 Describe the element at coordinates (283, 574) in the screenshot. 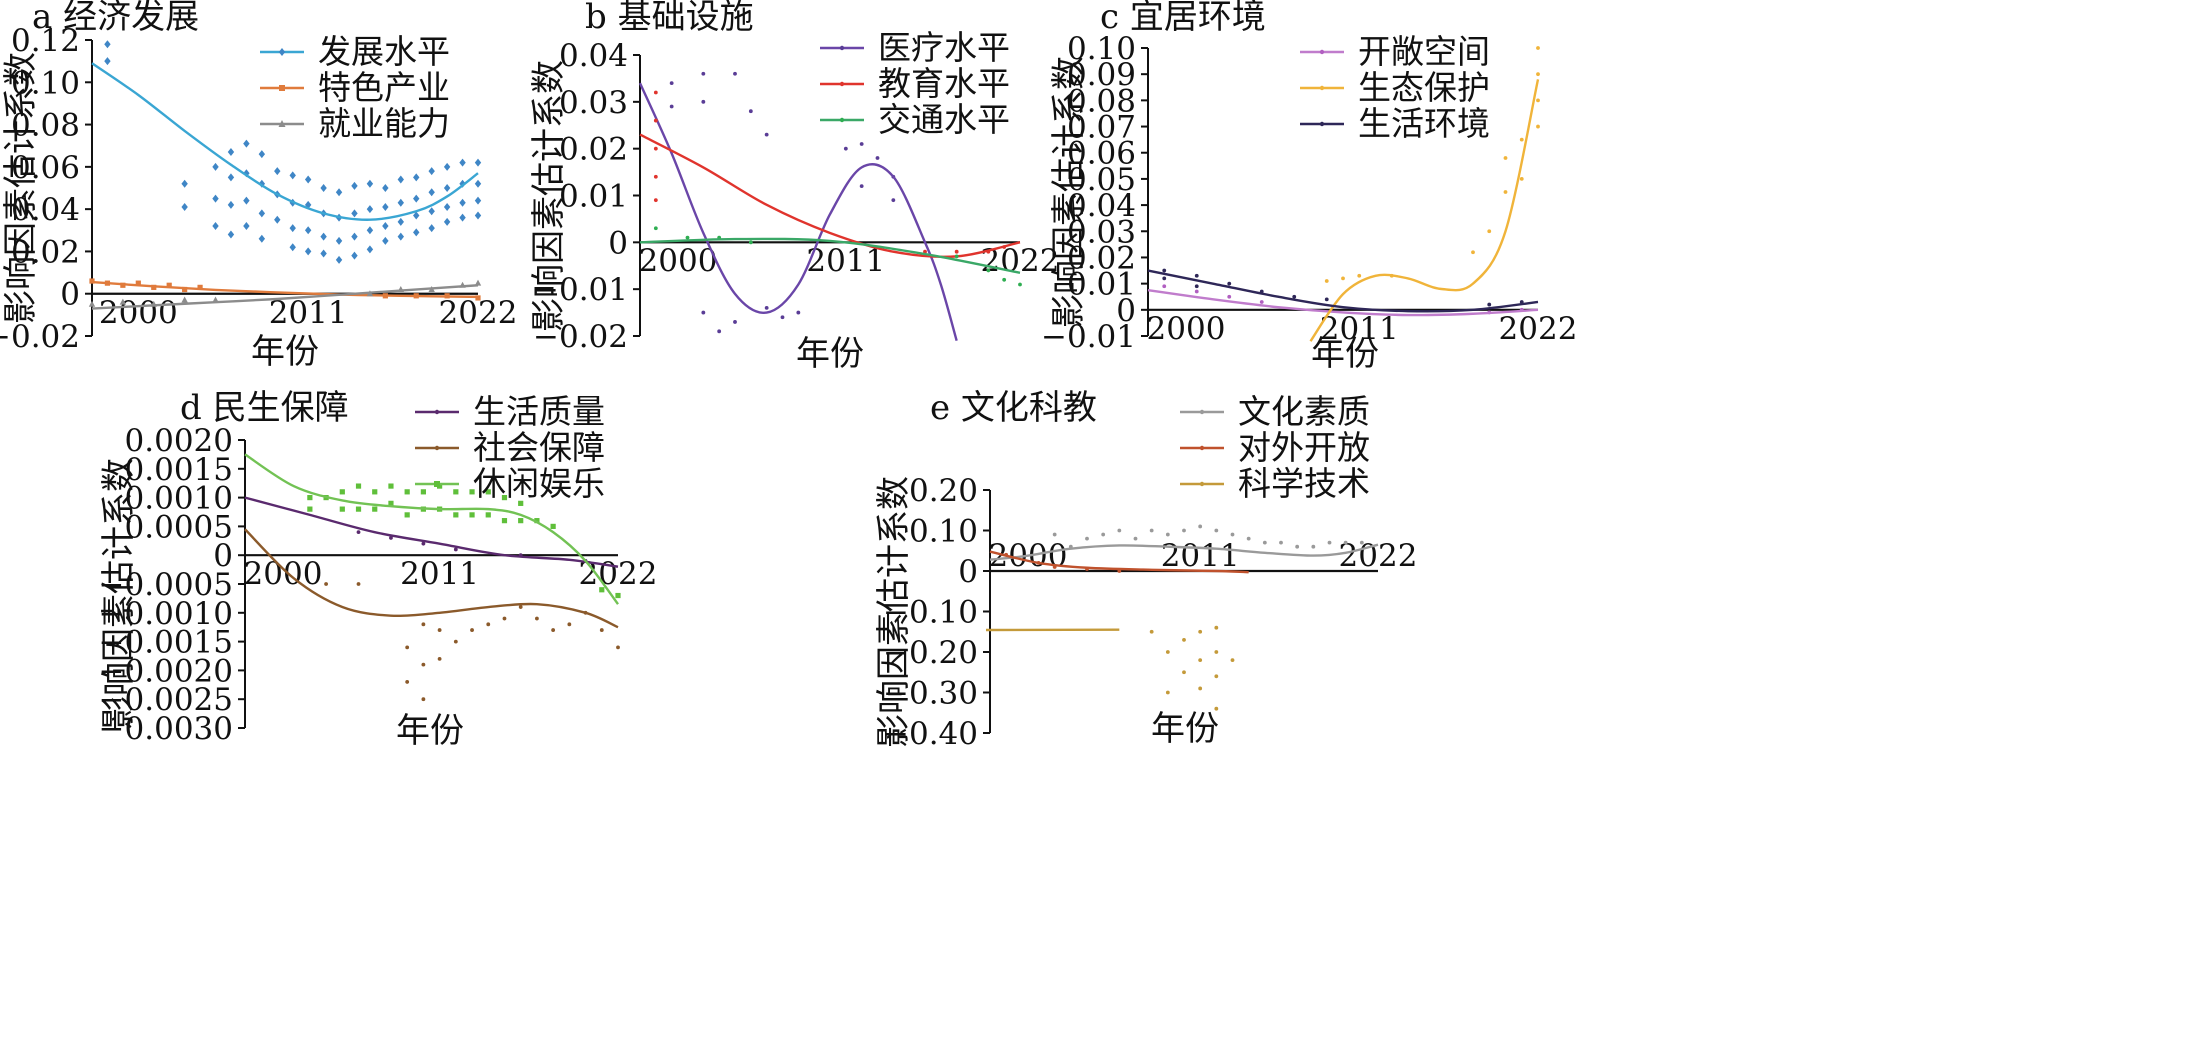

I see `x-tick-label: 2000` at that location.